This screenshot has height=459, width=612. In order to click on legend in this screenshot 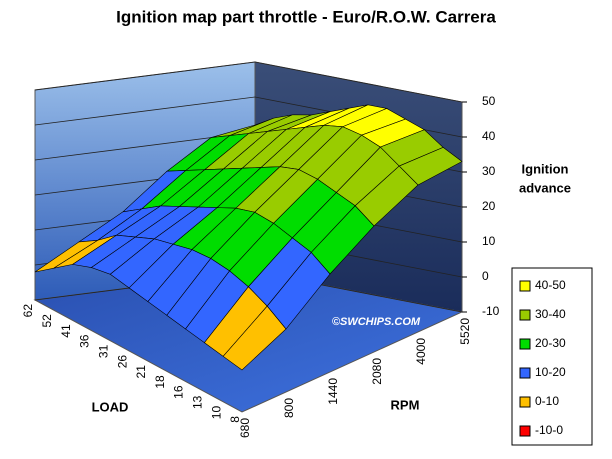, I will do `click(552, 356)`.